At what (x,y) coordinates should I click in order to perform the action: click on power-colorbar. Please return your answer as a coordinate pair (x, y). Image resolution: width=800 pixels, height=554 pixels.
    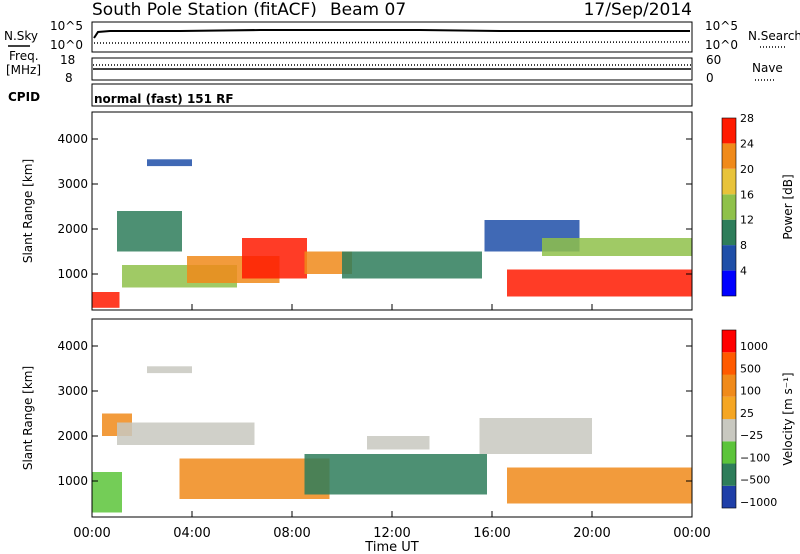
    Looking at the image, I should click on (729, 207).